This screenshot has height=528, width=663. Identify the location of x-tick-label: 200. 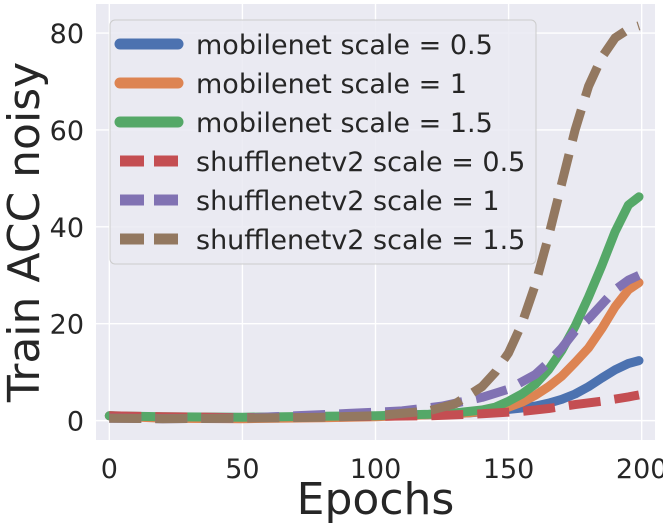
(639, 469).